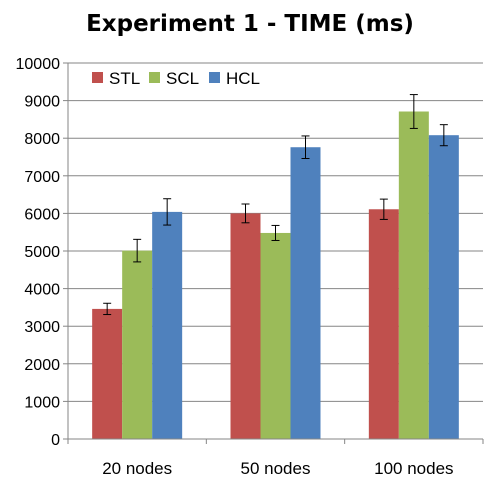 The image size is (494, 491). What do you see at coordinates (42, 290) in the screenshot?
I see `y-tick-label: 4000` at bounding box center [42, 290].